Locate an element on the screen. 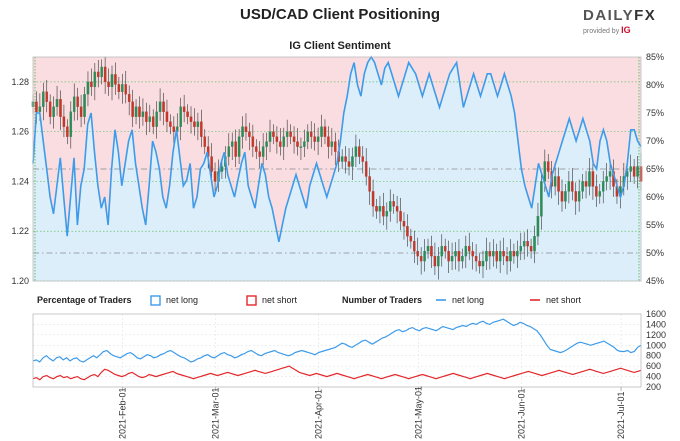 The image size is (680, 441). dailyfx-logo: DAILYFX provided by IG is located at coordinates (629, 22).